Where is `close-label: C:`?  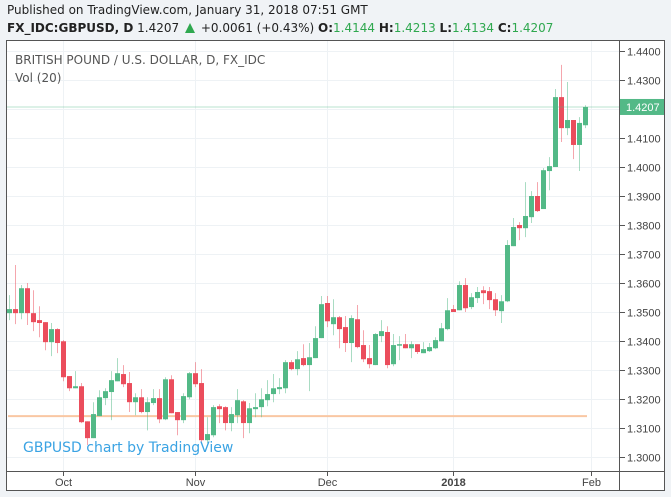 close-label: C: is located at coordinates (504, 28).